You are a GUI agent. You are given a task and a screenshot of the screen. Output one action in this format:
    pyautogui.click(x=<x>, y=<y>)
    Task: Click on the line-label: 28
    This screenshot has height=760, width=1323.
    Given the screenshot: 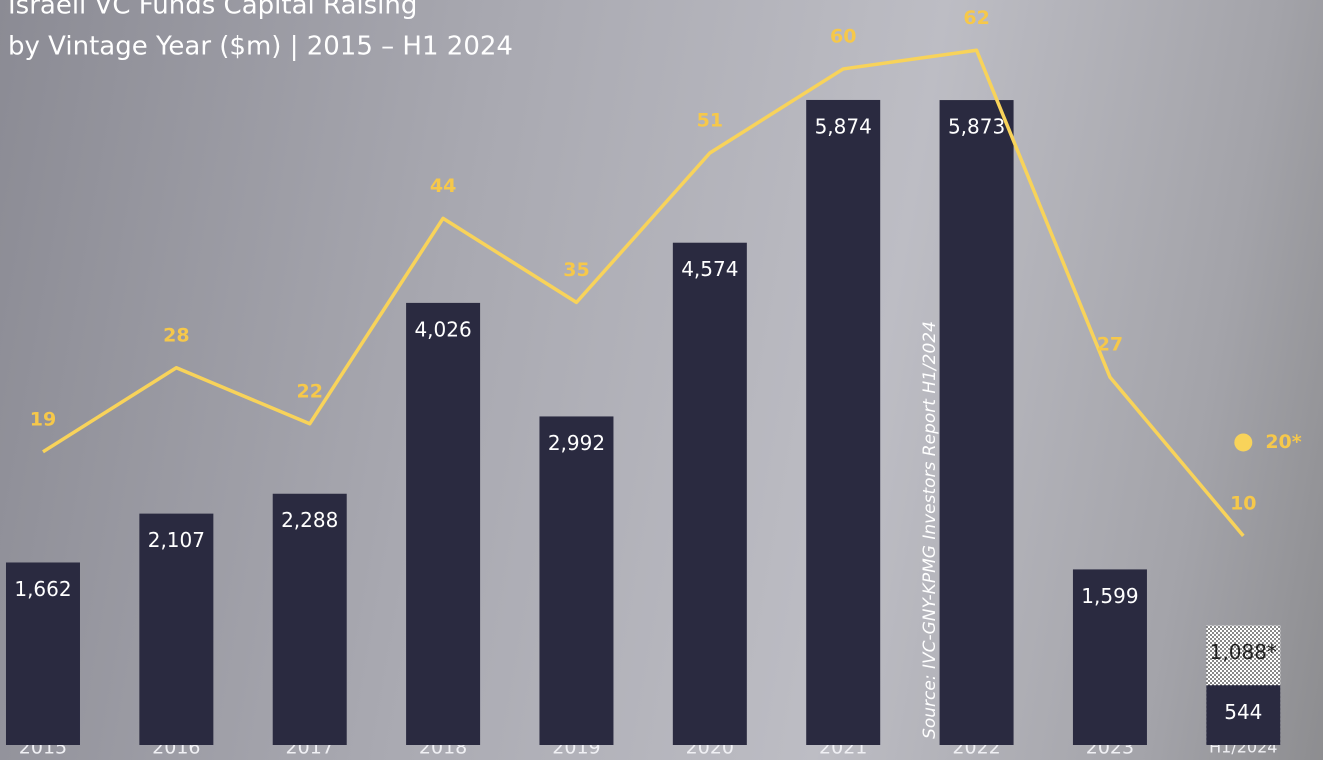 What is the action you would take?
    pyautogui.click(x=176, y=335)
    